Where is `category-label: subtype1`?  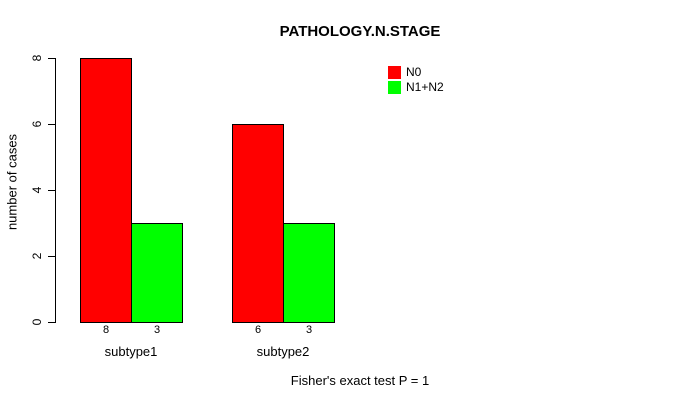
category-label: subtype1 is located at coordinates (131, 351).